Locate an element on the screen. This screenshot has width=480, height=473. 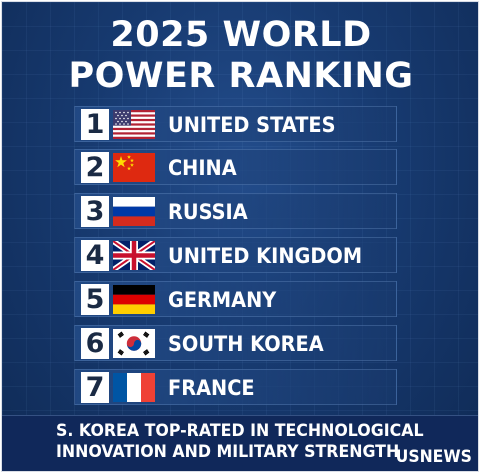
country-name: UNITED STATES is located at coordinates (252, 125).